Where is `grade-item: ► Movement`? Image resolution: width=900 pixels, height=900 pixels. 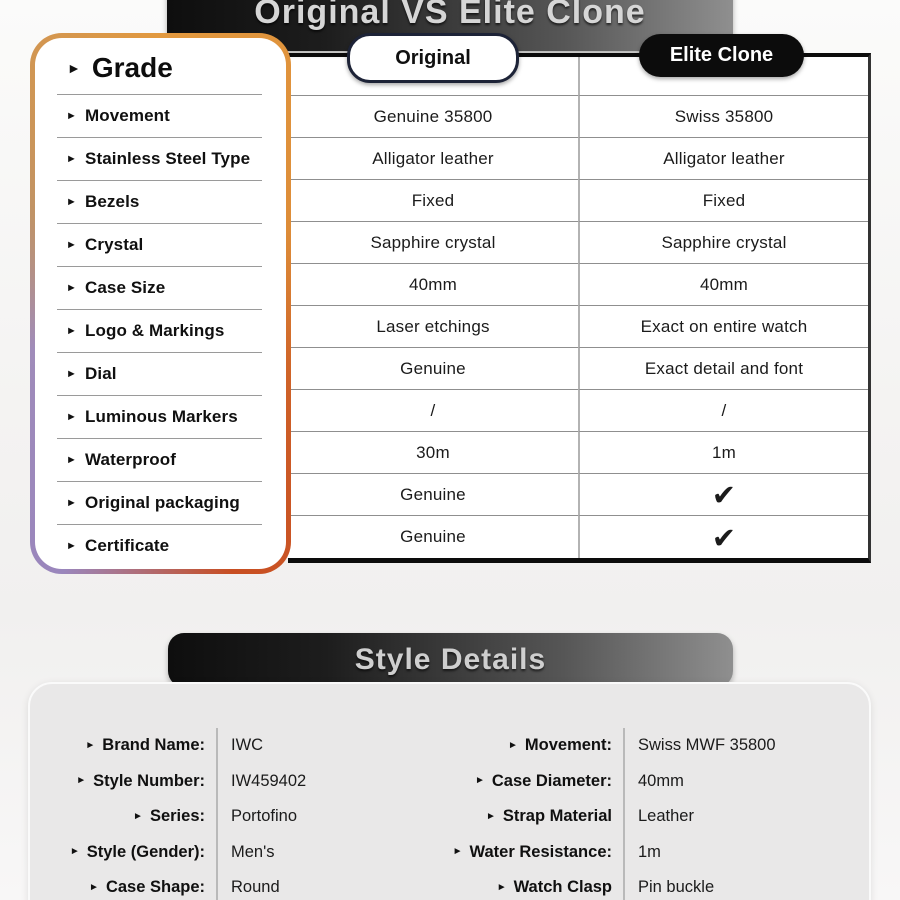 grade-item: ► Movement is located at coordinates (159, 115).